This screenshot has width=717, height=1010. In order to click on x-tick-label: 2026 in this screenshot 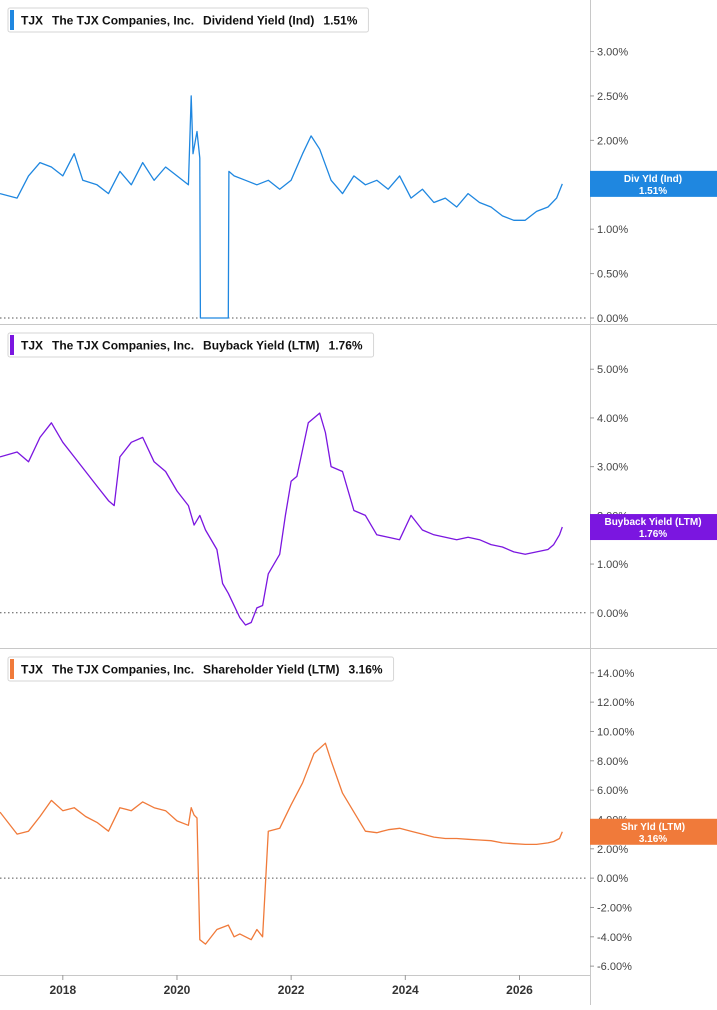, I will do `click(519, 990)`.